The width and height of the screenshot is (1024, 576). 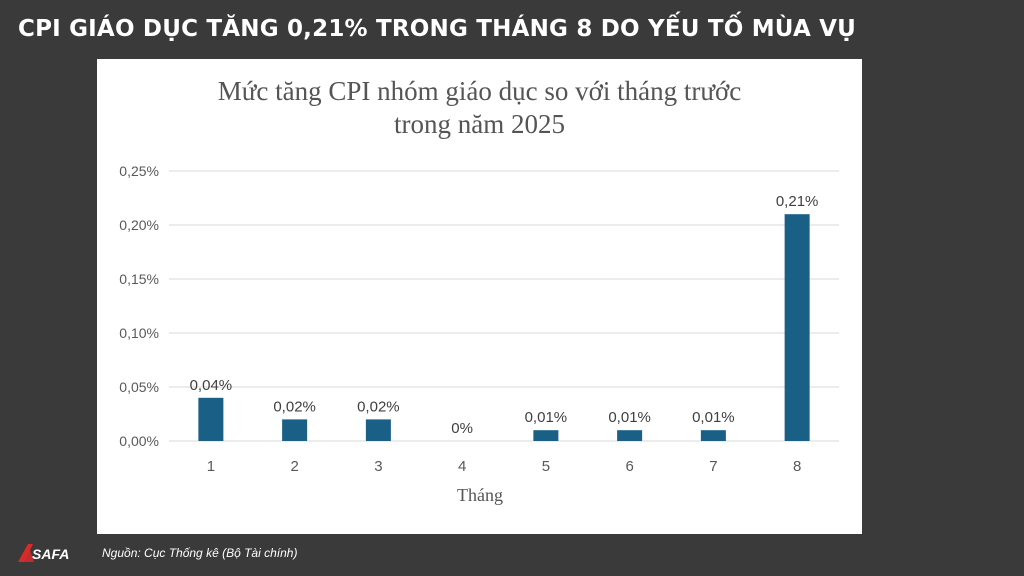 I want to click on chart-title-line2: trong năm 2025, so click(x=479, y=124).